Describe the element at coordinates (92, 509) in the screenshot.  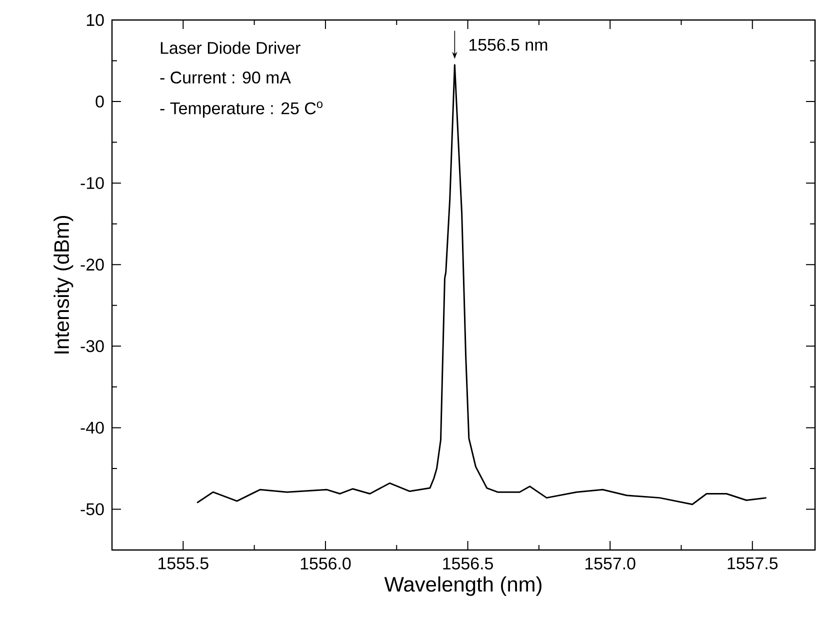
I see `y-tick-label: -50` at that location.